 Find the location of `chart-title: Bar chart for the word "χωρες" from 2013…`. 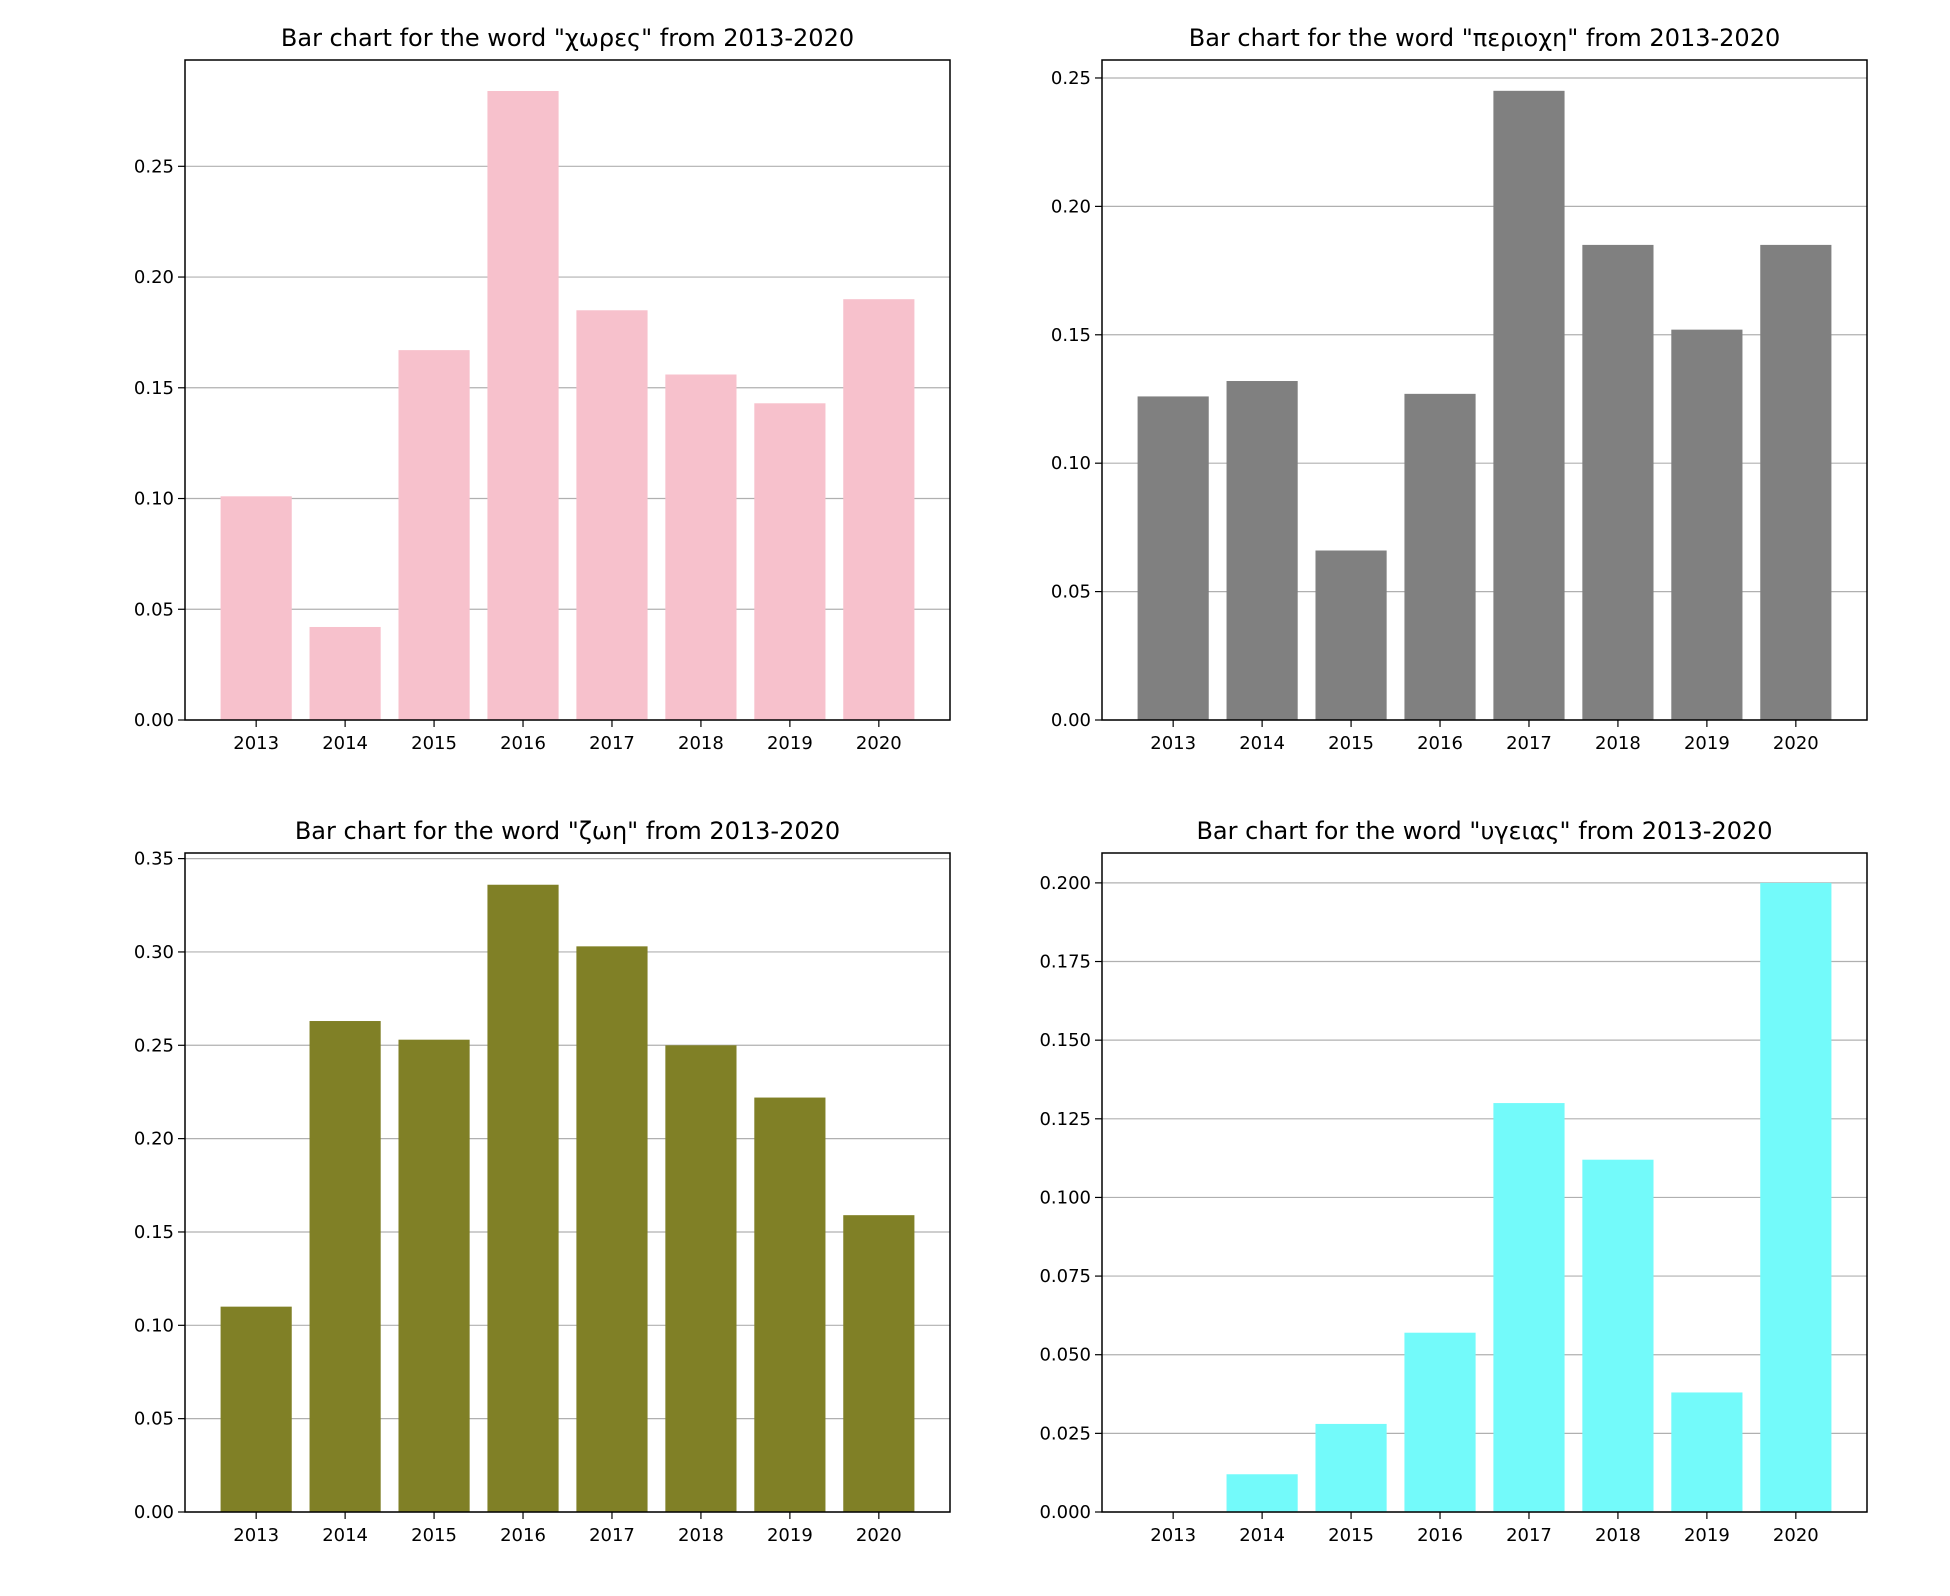

chart-title: Bar chart for the word "χωρες" from 2013… is located at coordinates (567, 38).